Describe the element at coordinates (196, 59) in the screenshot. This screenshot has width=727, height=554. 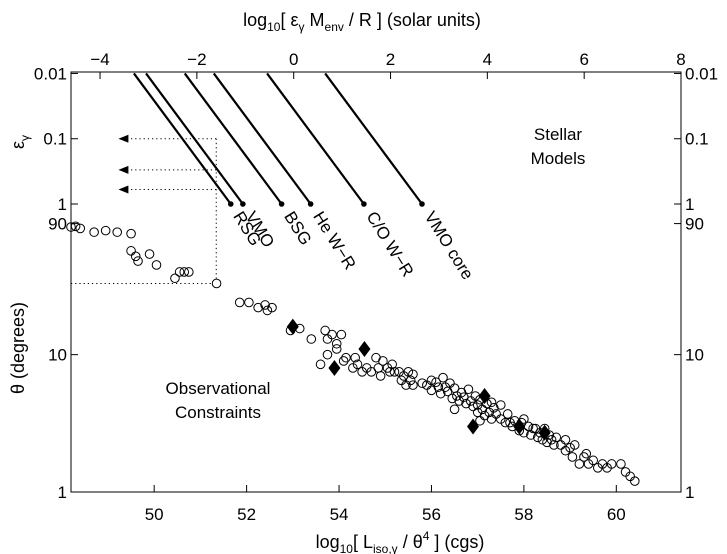
I see `top-tick-label: −2` at that location.